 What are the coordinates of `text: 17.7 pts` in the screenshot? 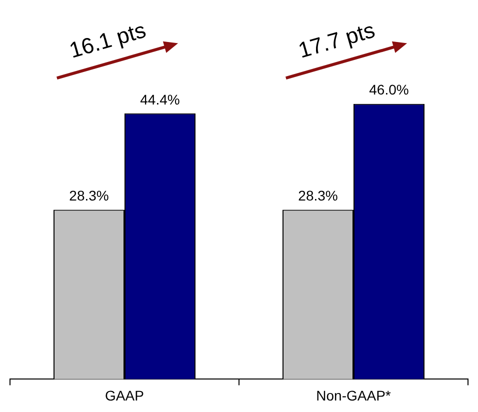 It's located at (336, 40).